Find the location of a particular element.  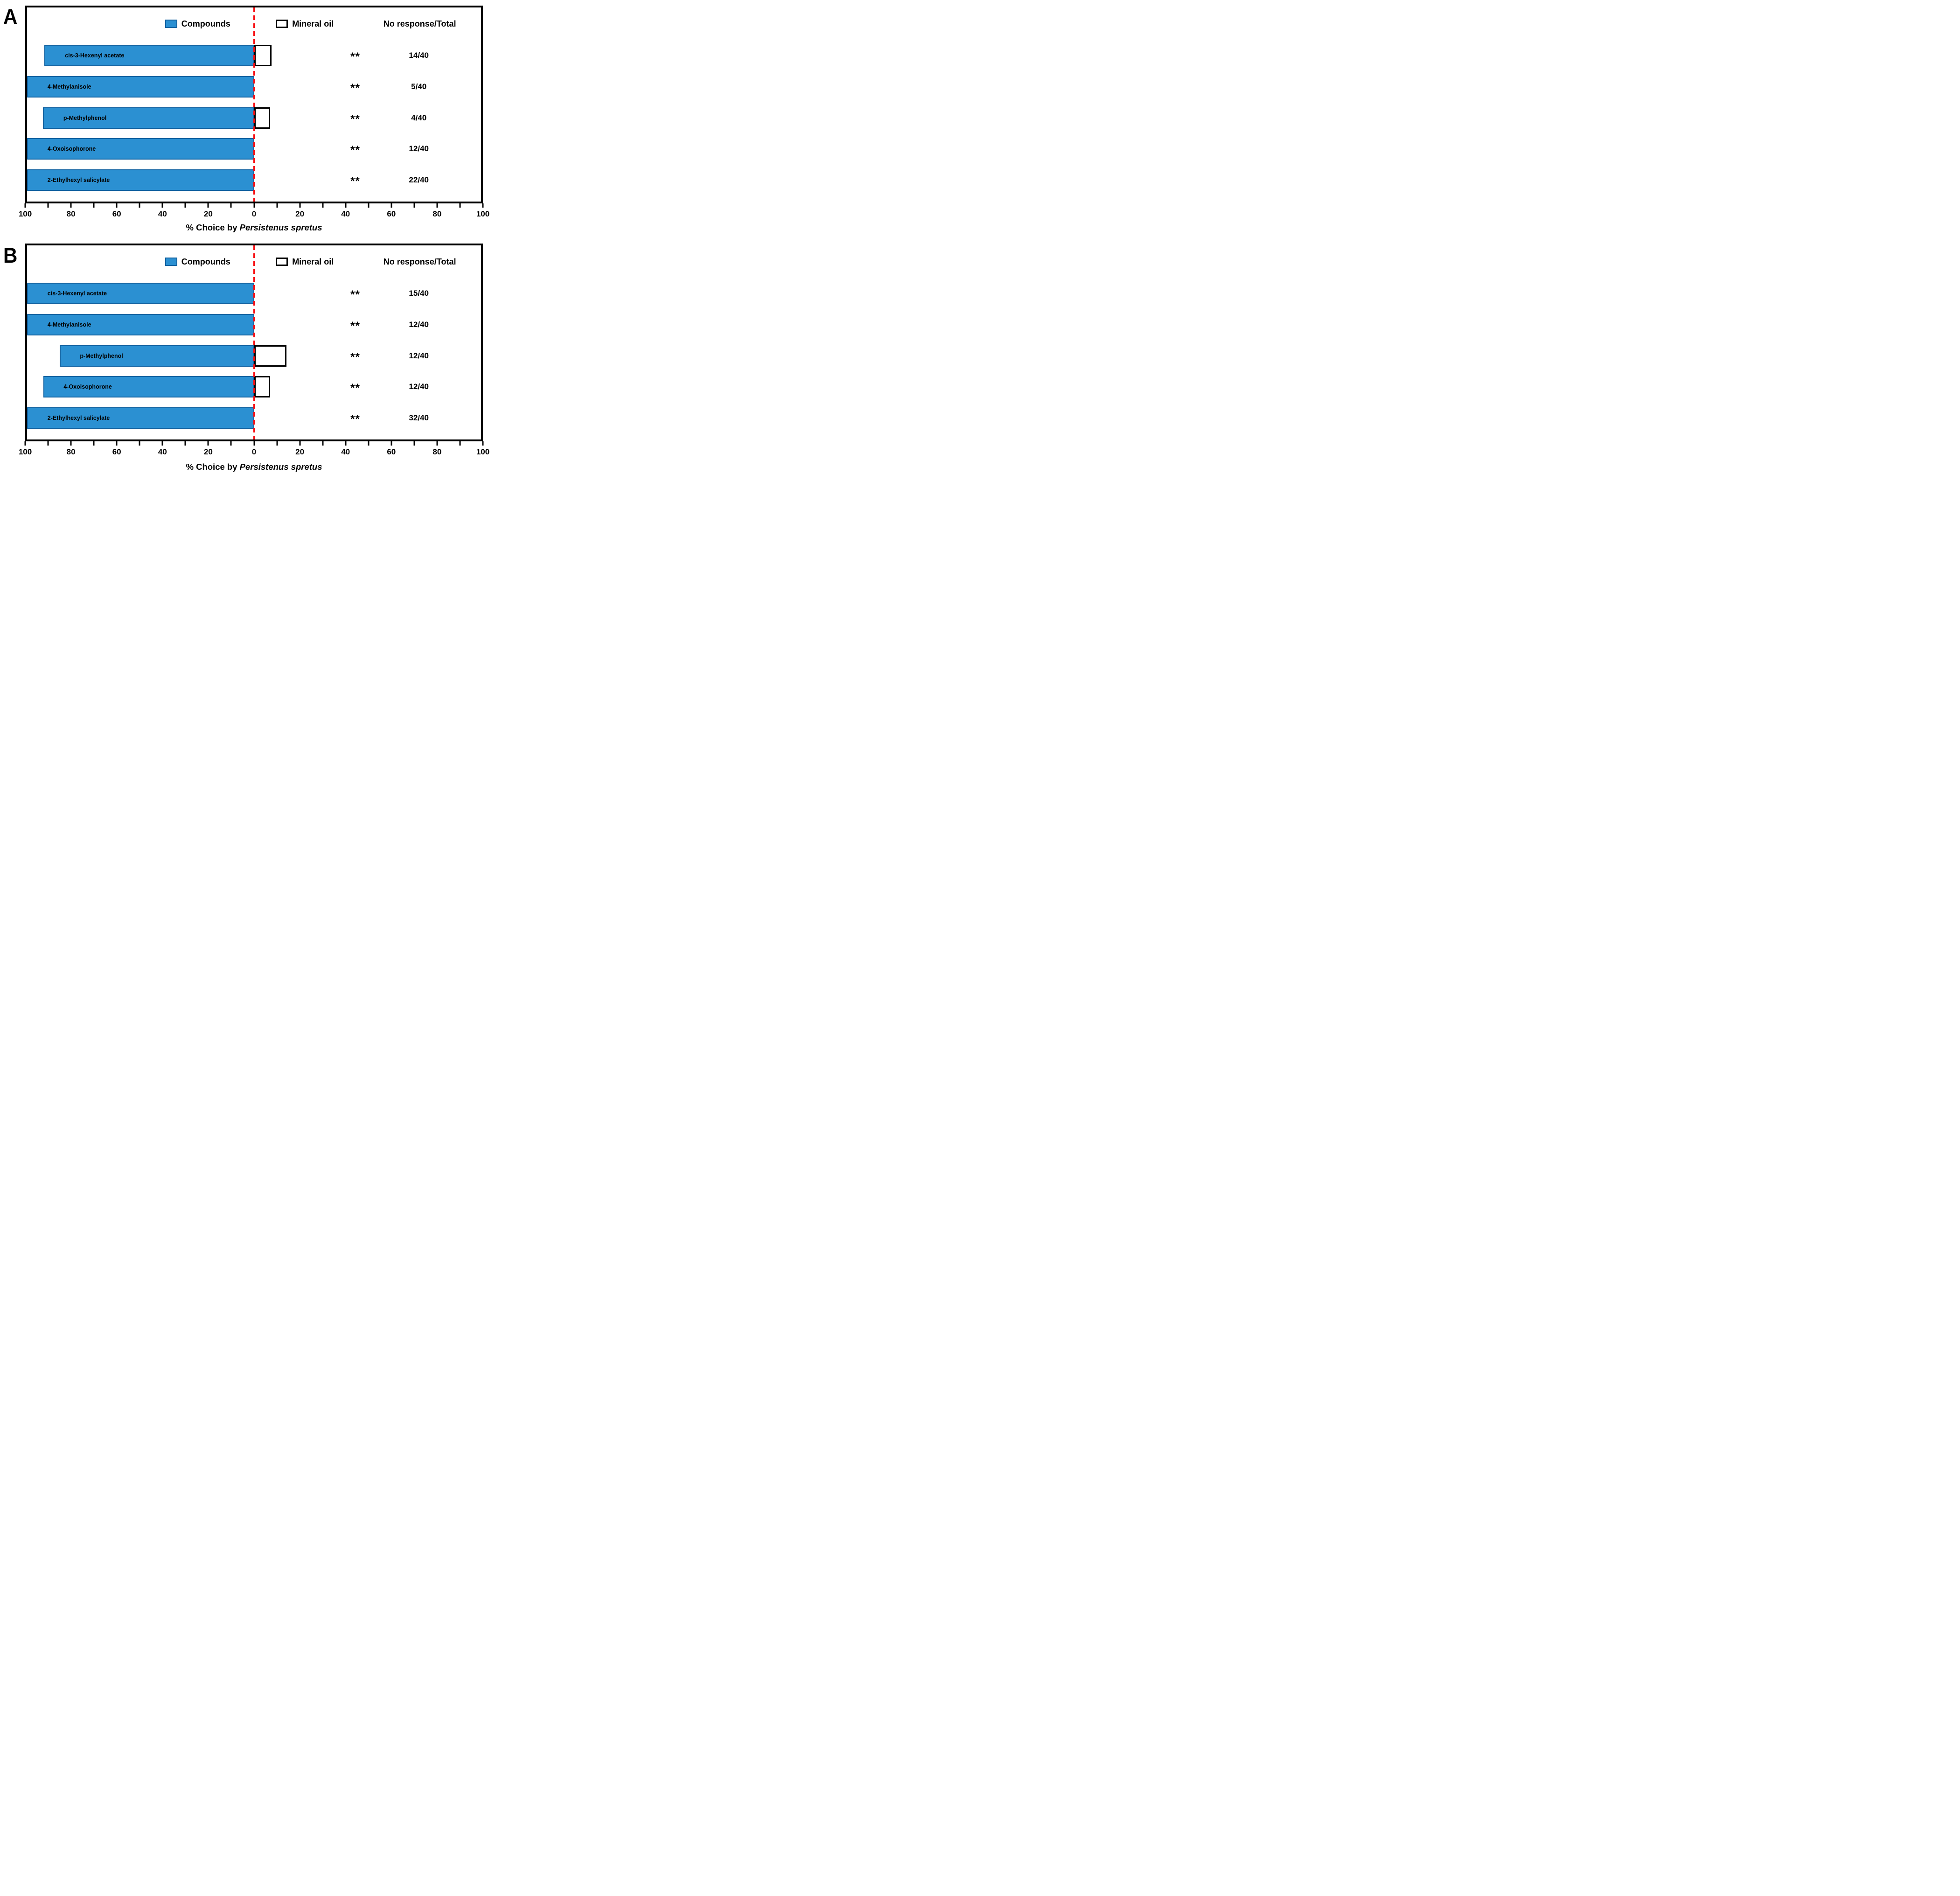

legend-mineral-oil: Mineral oil is located at coordinates (305, 262).